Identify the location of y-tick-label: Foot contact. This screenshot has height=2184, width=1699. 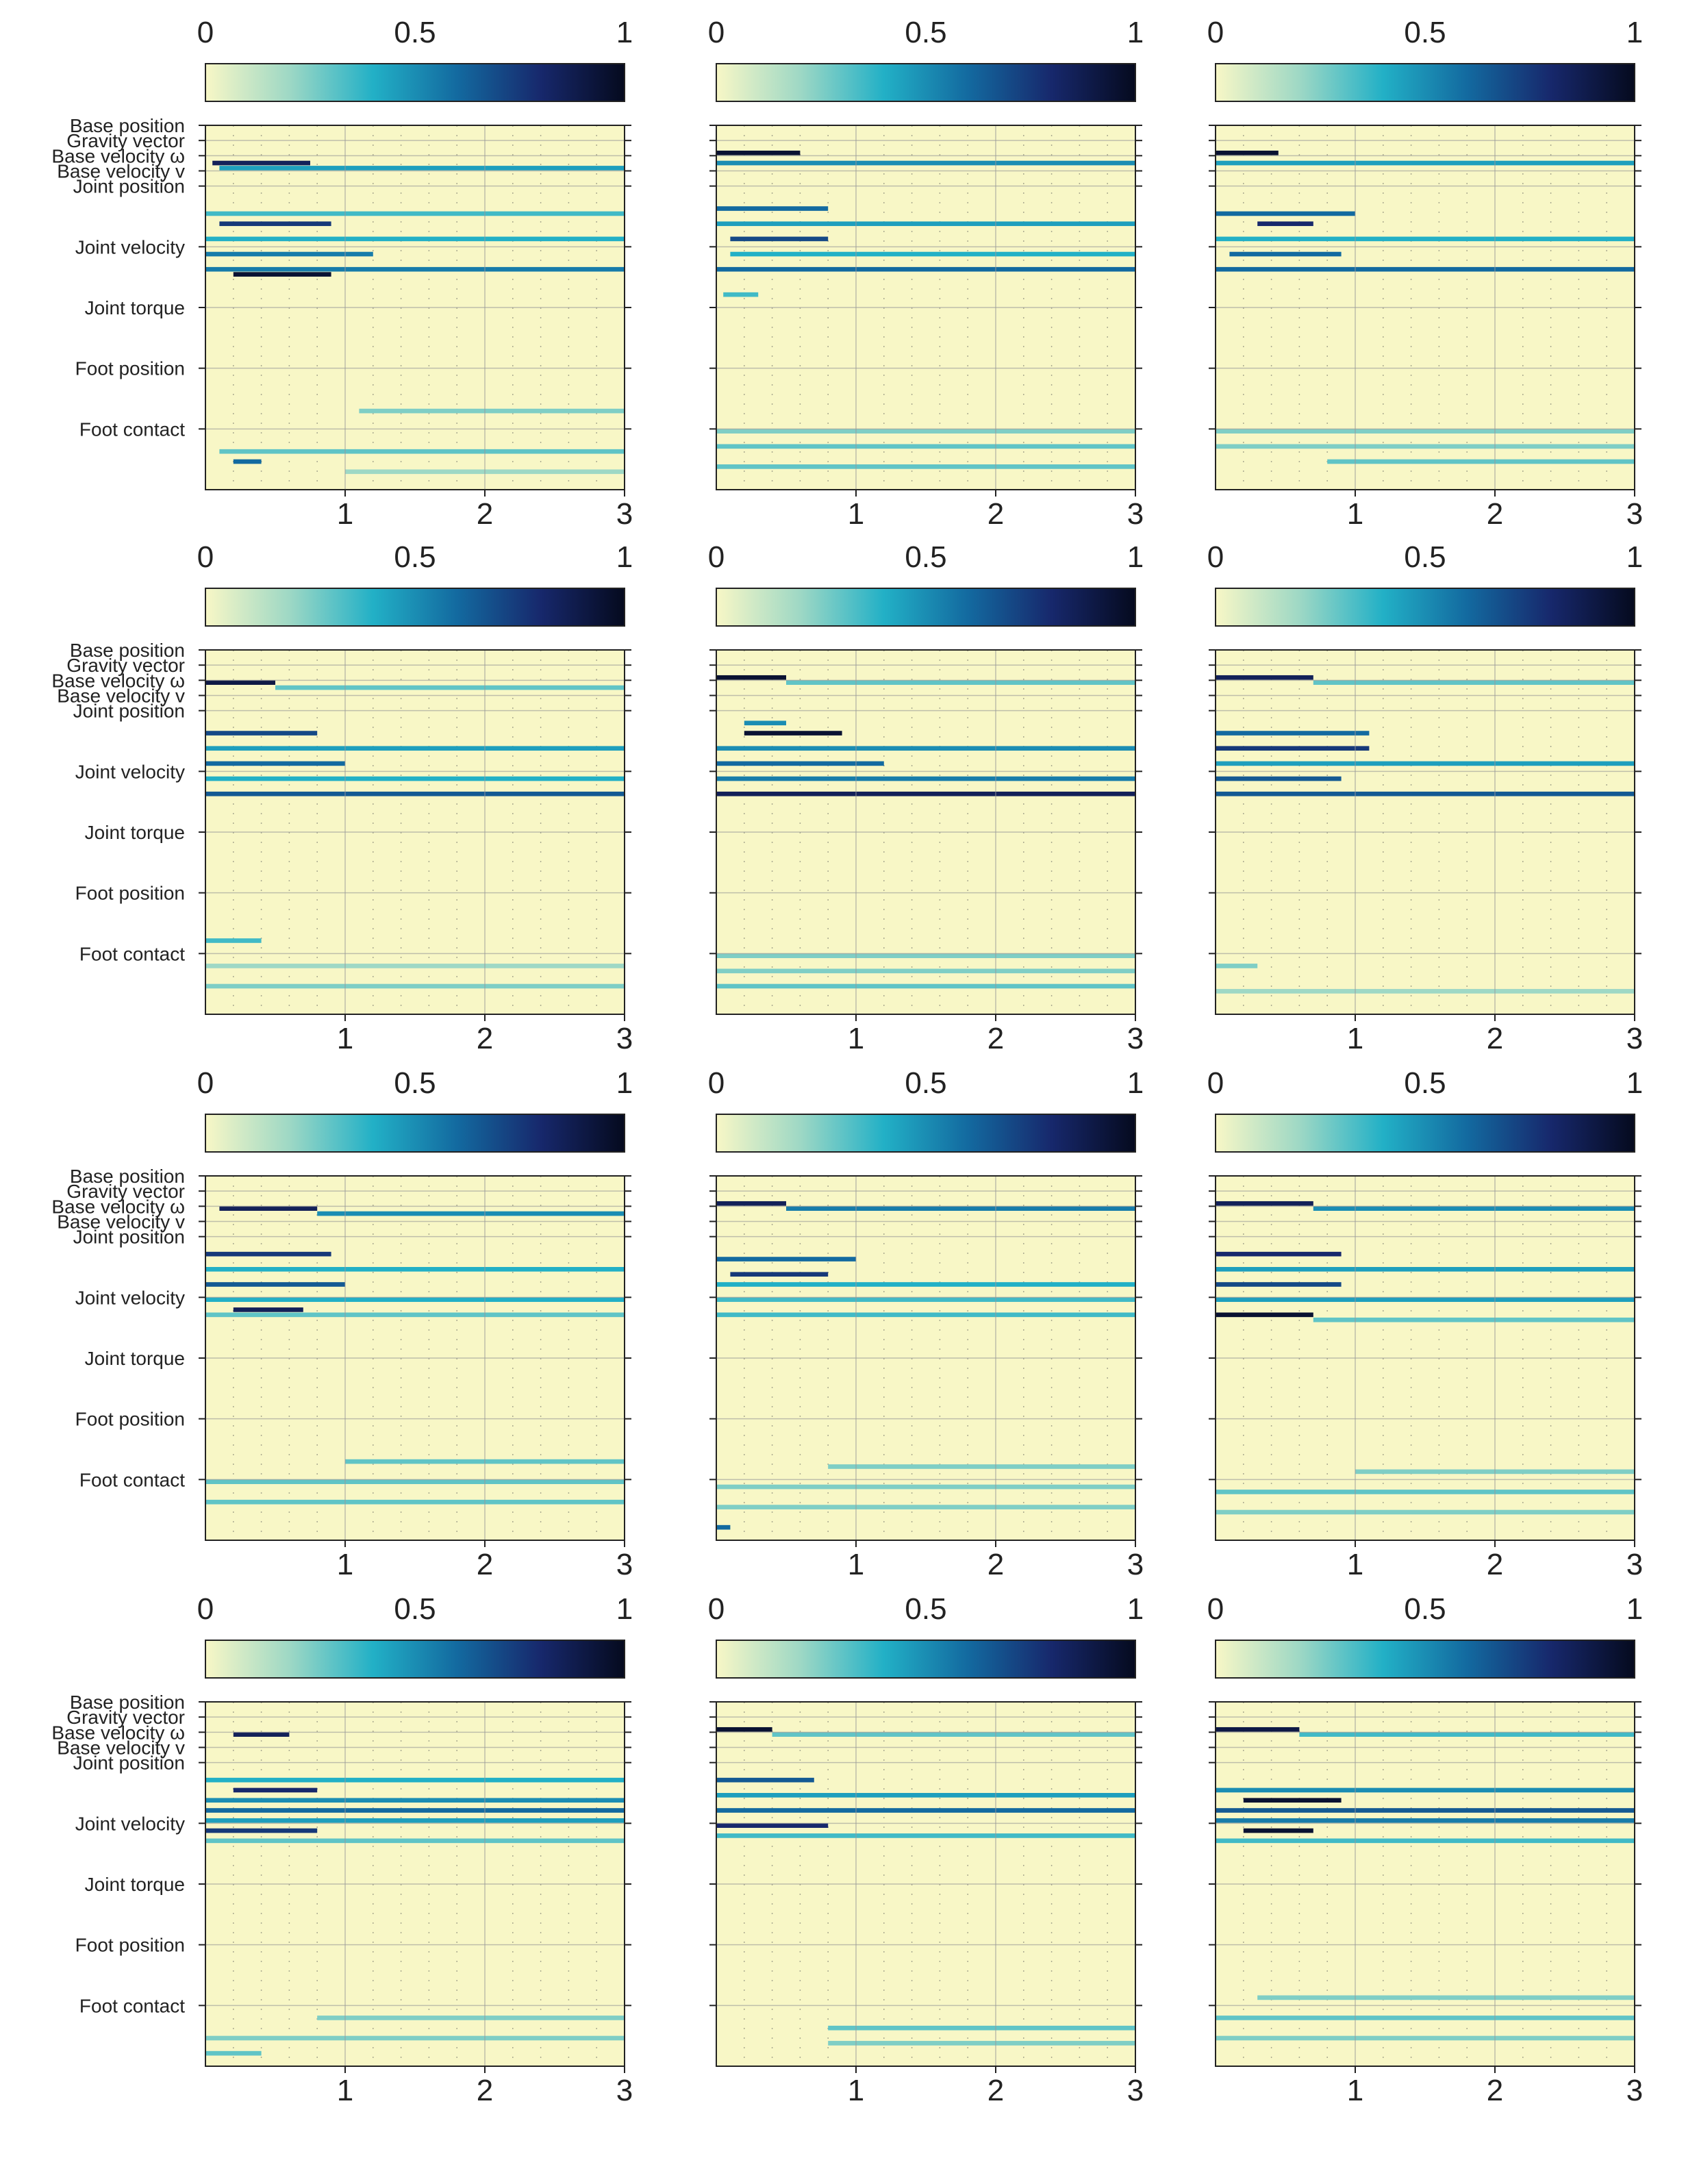
(132, 1479).